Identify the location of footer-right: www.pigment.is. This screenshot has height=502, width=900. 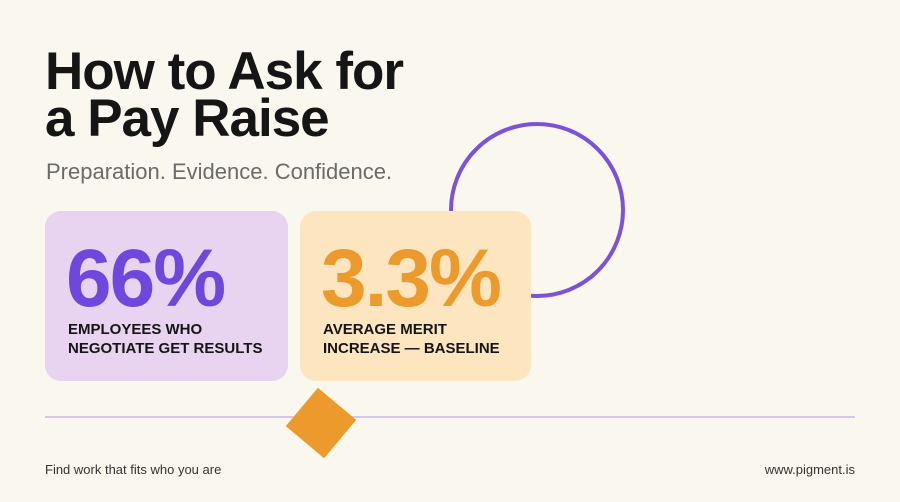
(810, 469).